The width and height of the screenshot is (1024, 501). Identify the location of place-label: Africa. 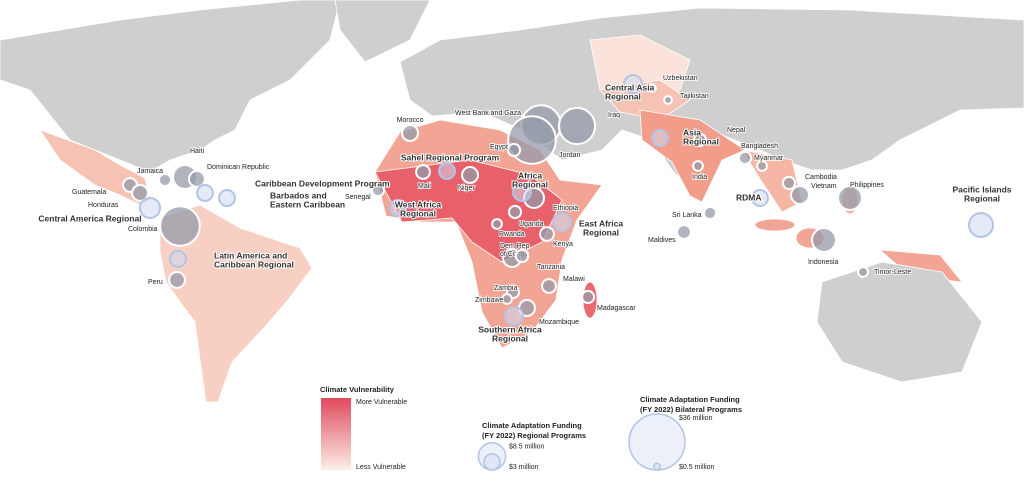
(530, 175).